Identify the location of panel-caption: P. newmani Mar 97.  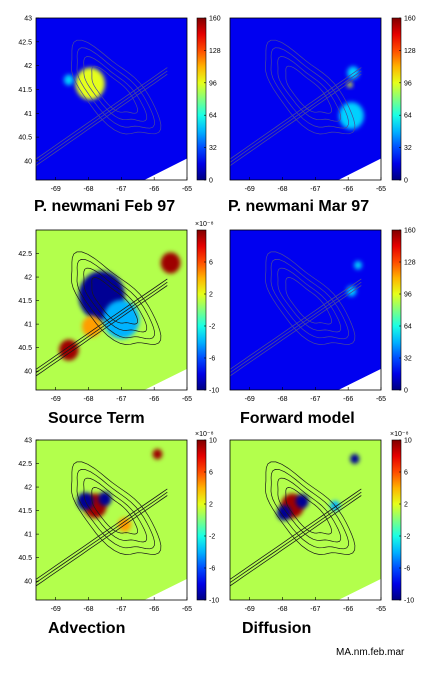
(299, 206).